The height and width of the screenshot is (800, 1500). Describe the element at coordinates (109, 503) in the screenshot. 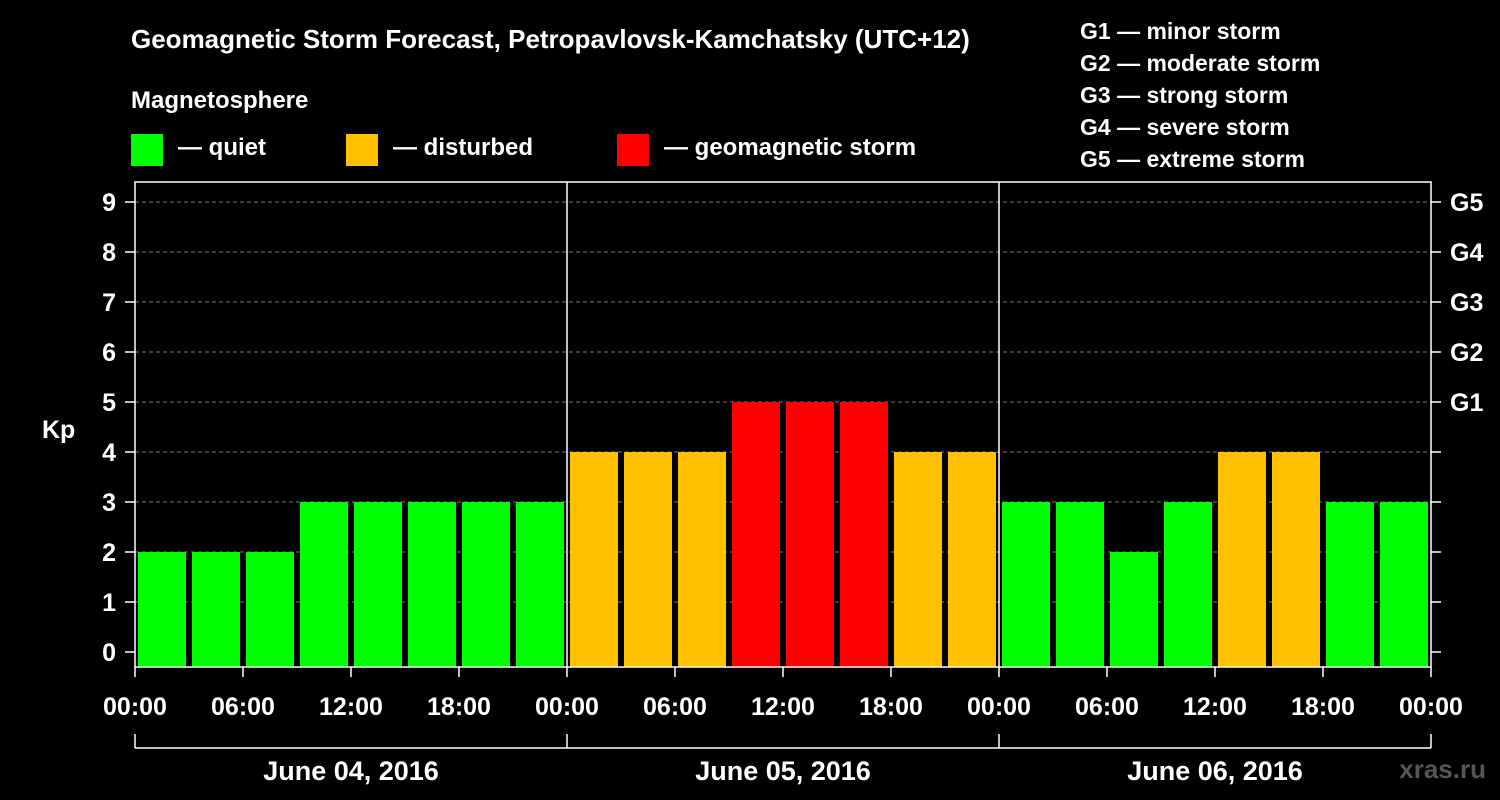

I see `ytick-label-3: 3` at that location.